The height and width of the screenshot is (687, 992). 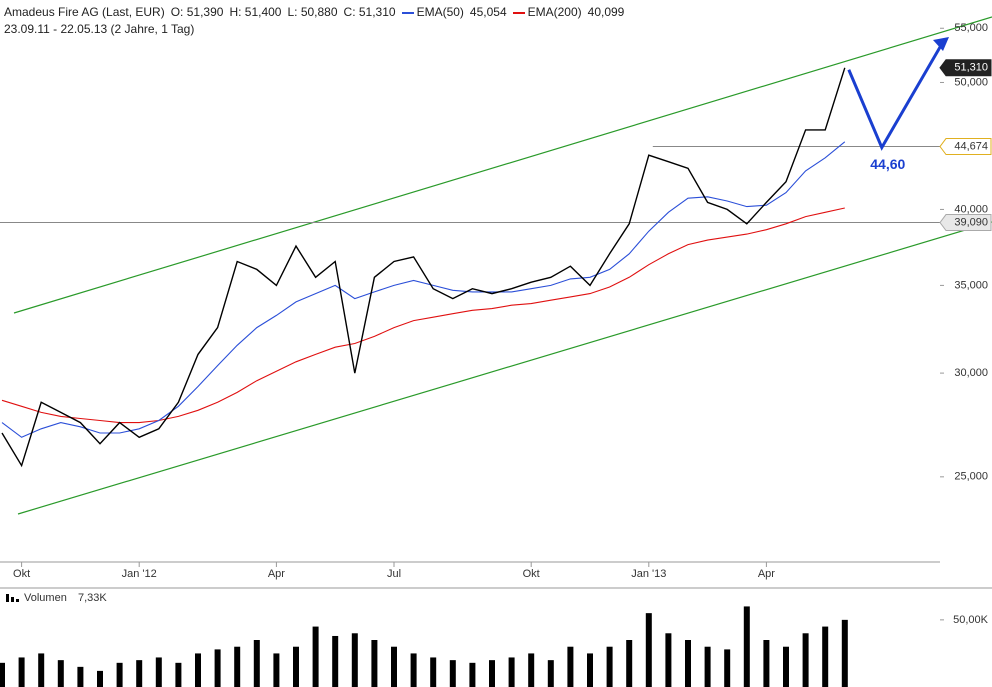 I want to click on x-tick-label: Jul, so click(x=394, y=574).